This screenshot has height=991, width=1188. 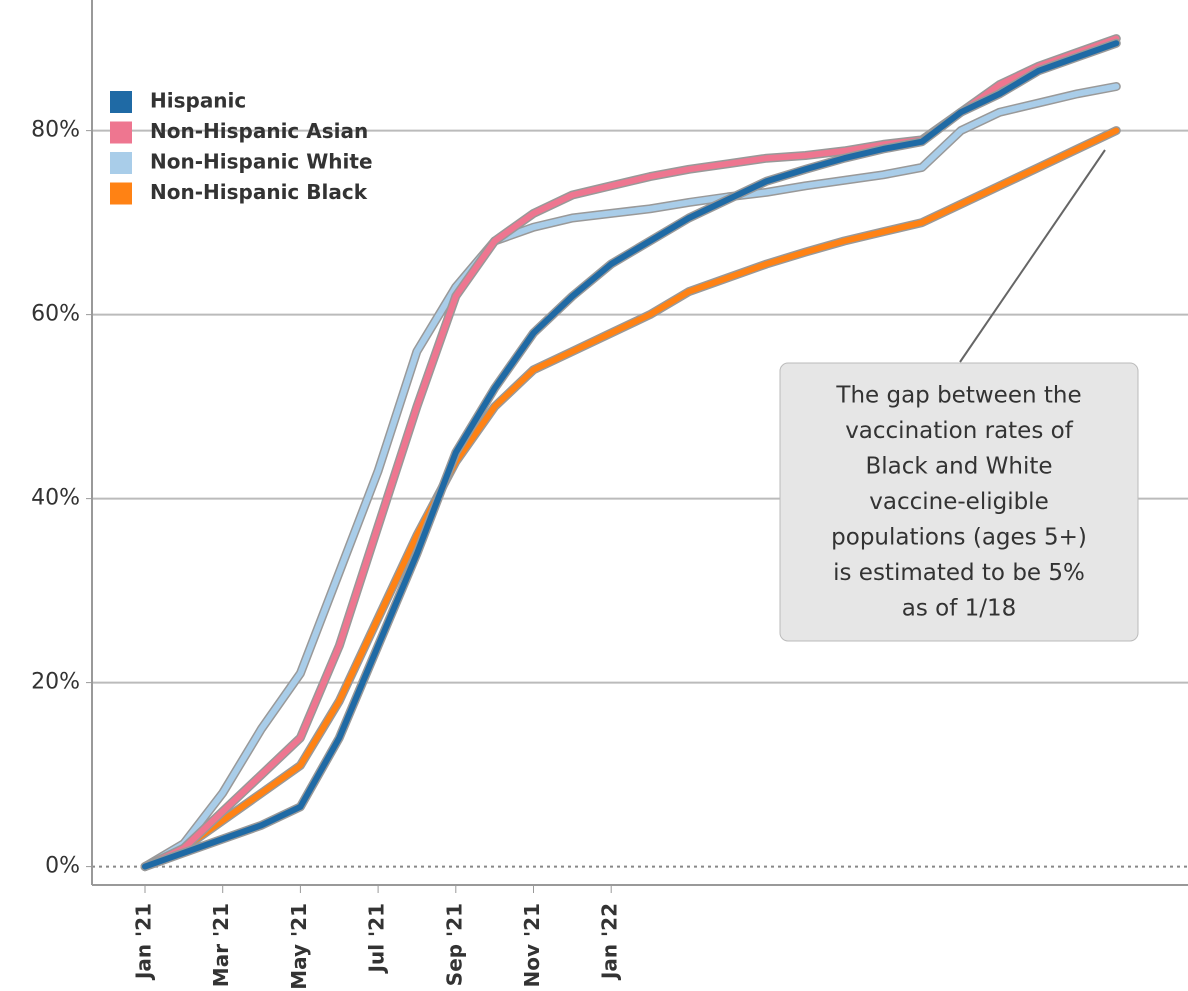 I want to click on legend-label: Non-Hispanic White, so click(x=261, y=162).